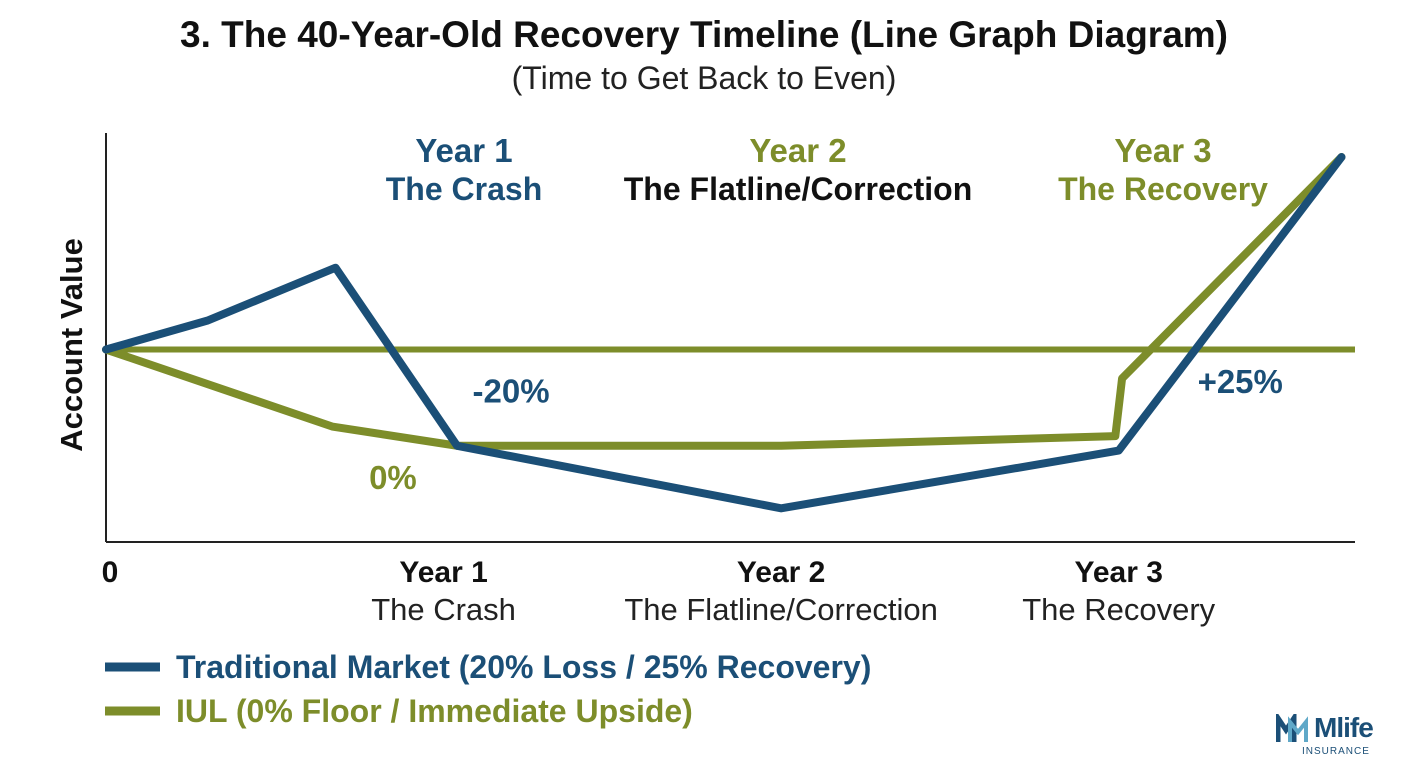  I want to click on phase-header-year-1: Year 1, so click(463, 150).